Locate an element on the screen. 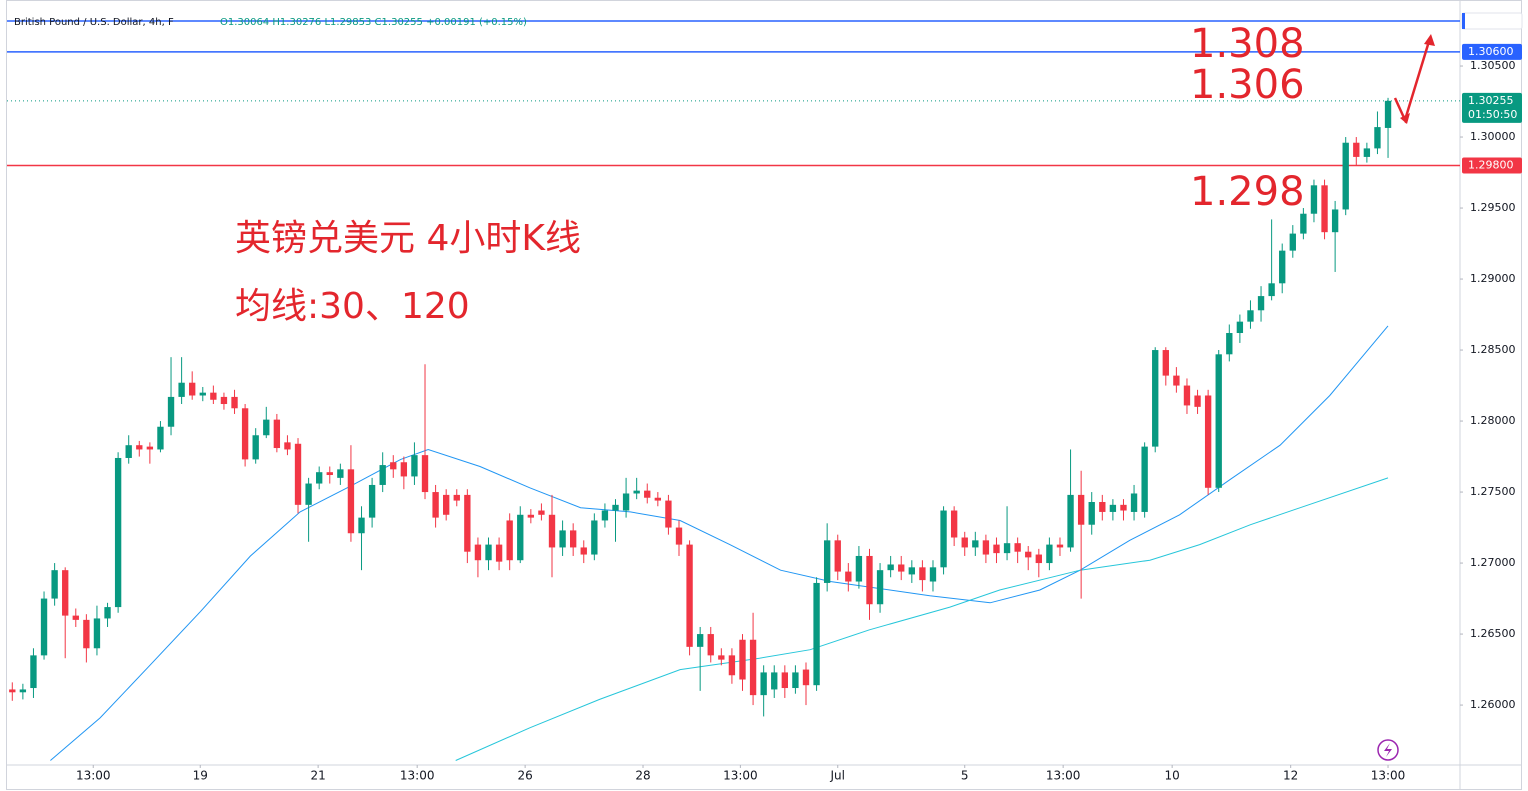 This screenshot has height=791, width=1528. alert-icon-bolt is located at coordinates (1388, 750).